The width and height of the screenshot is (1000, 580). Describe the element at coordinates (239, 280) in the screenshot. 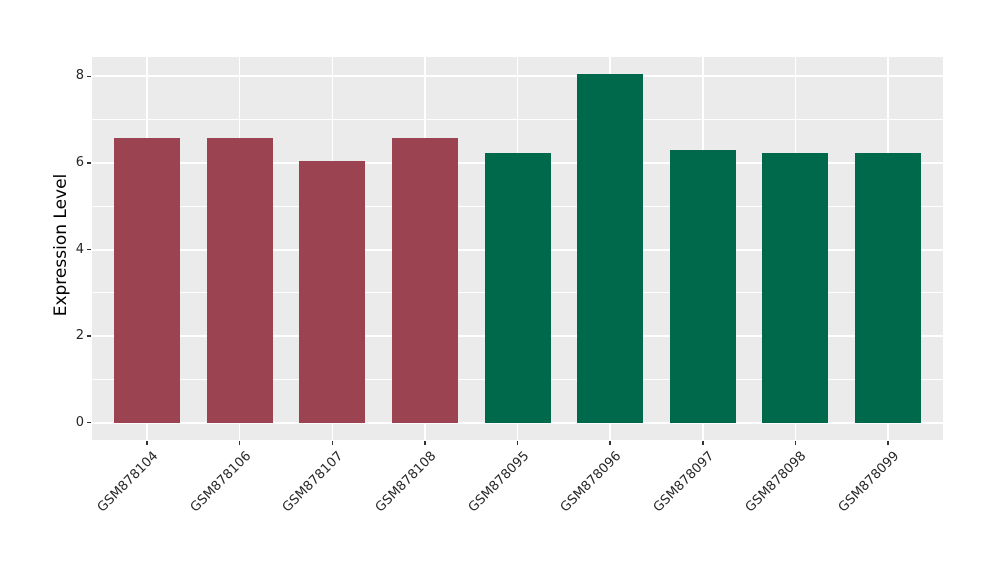

I see `bar-GSM878106` at that location.